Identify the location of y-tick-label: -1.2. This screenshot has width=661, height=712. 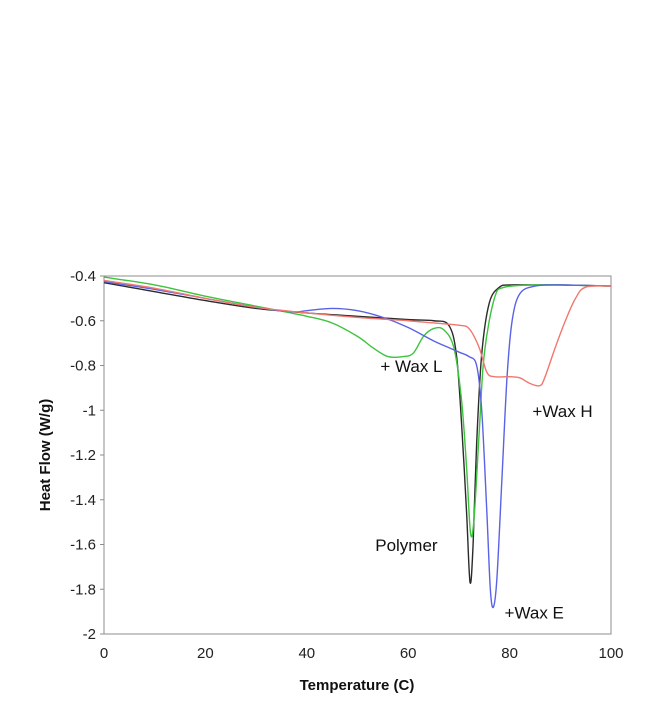
(83, 455).